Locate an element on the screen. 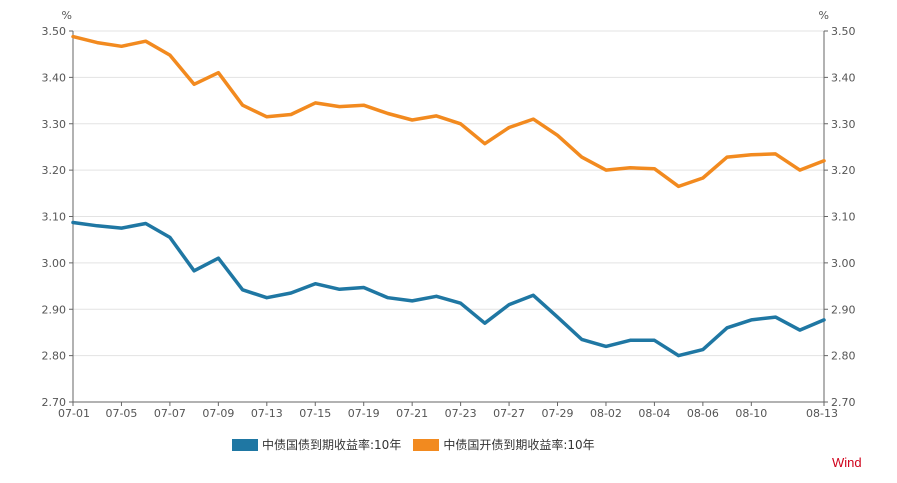 The image size is (897, 483). y-axis-left-ticks: 2.70 2.80 2.90 3.00 3.10 3.20 3.30 3.40 3.50 is located at coordinates (57, 217).